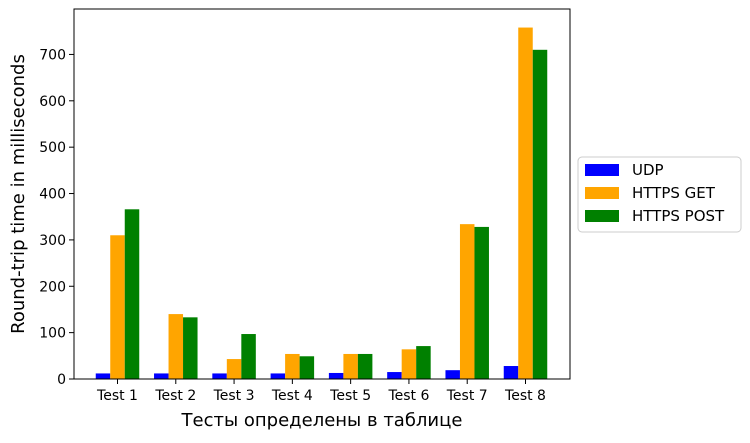 This screenshot has height=443, width=750. What do you see at coordinates (52, 241) in the screenshot?
I see `y-tick-label: 300` at bounding box center [52, 241].